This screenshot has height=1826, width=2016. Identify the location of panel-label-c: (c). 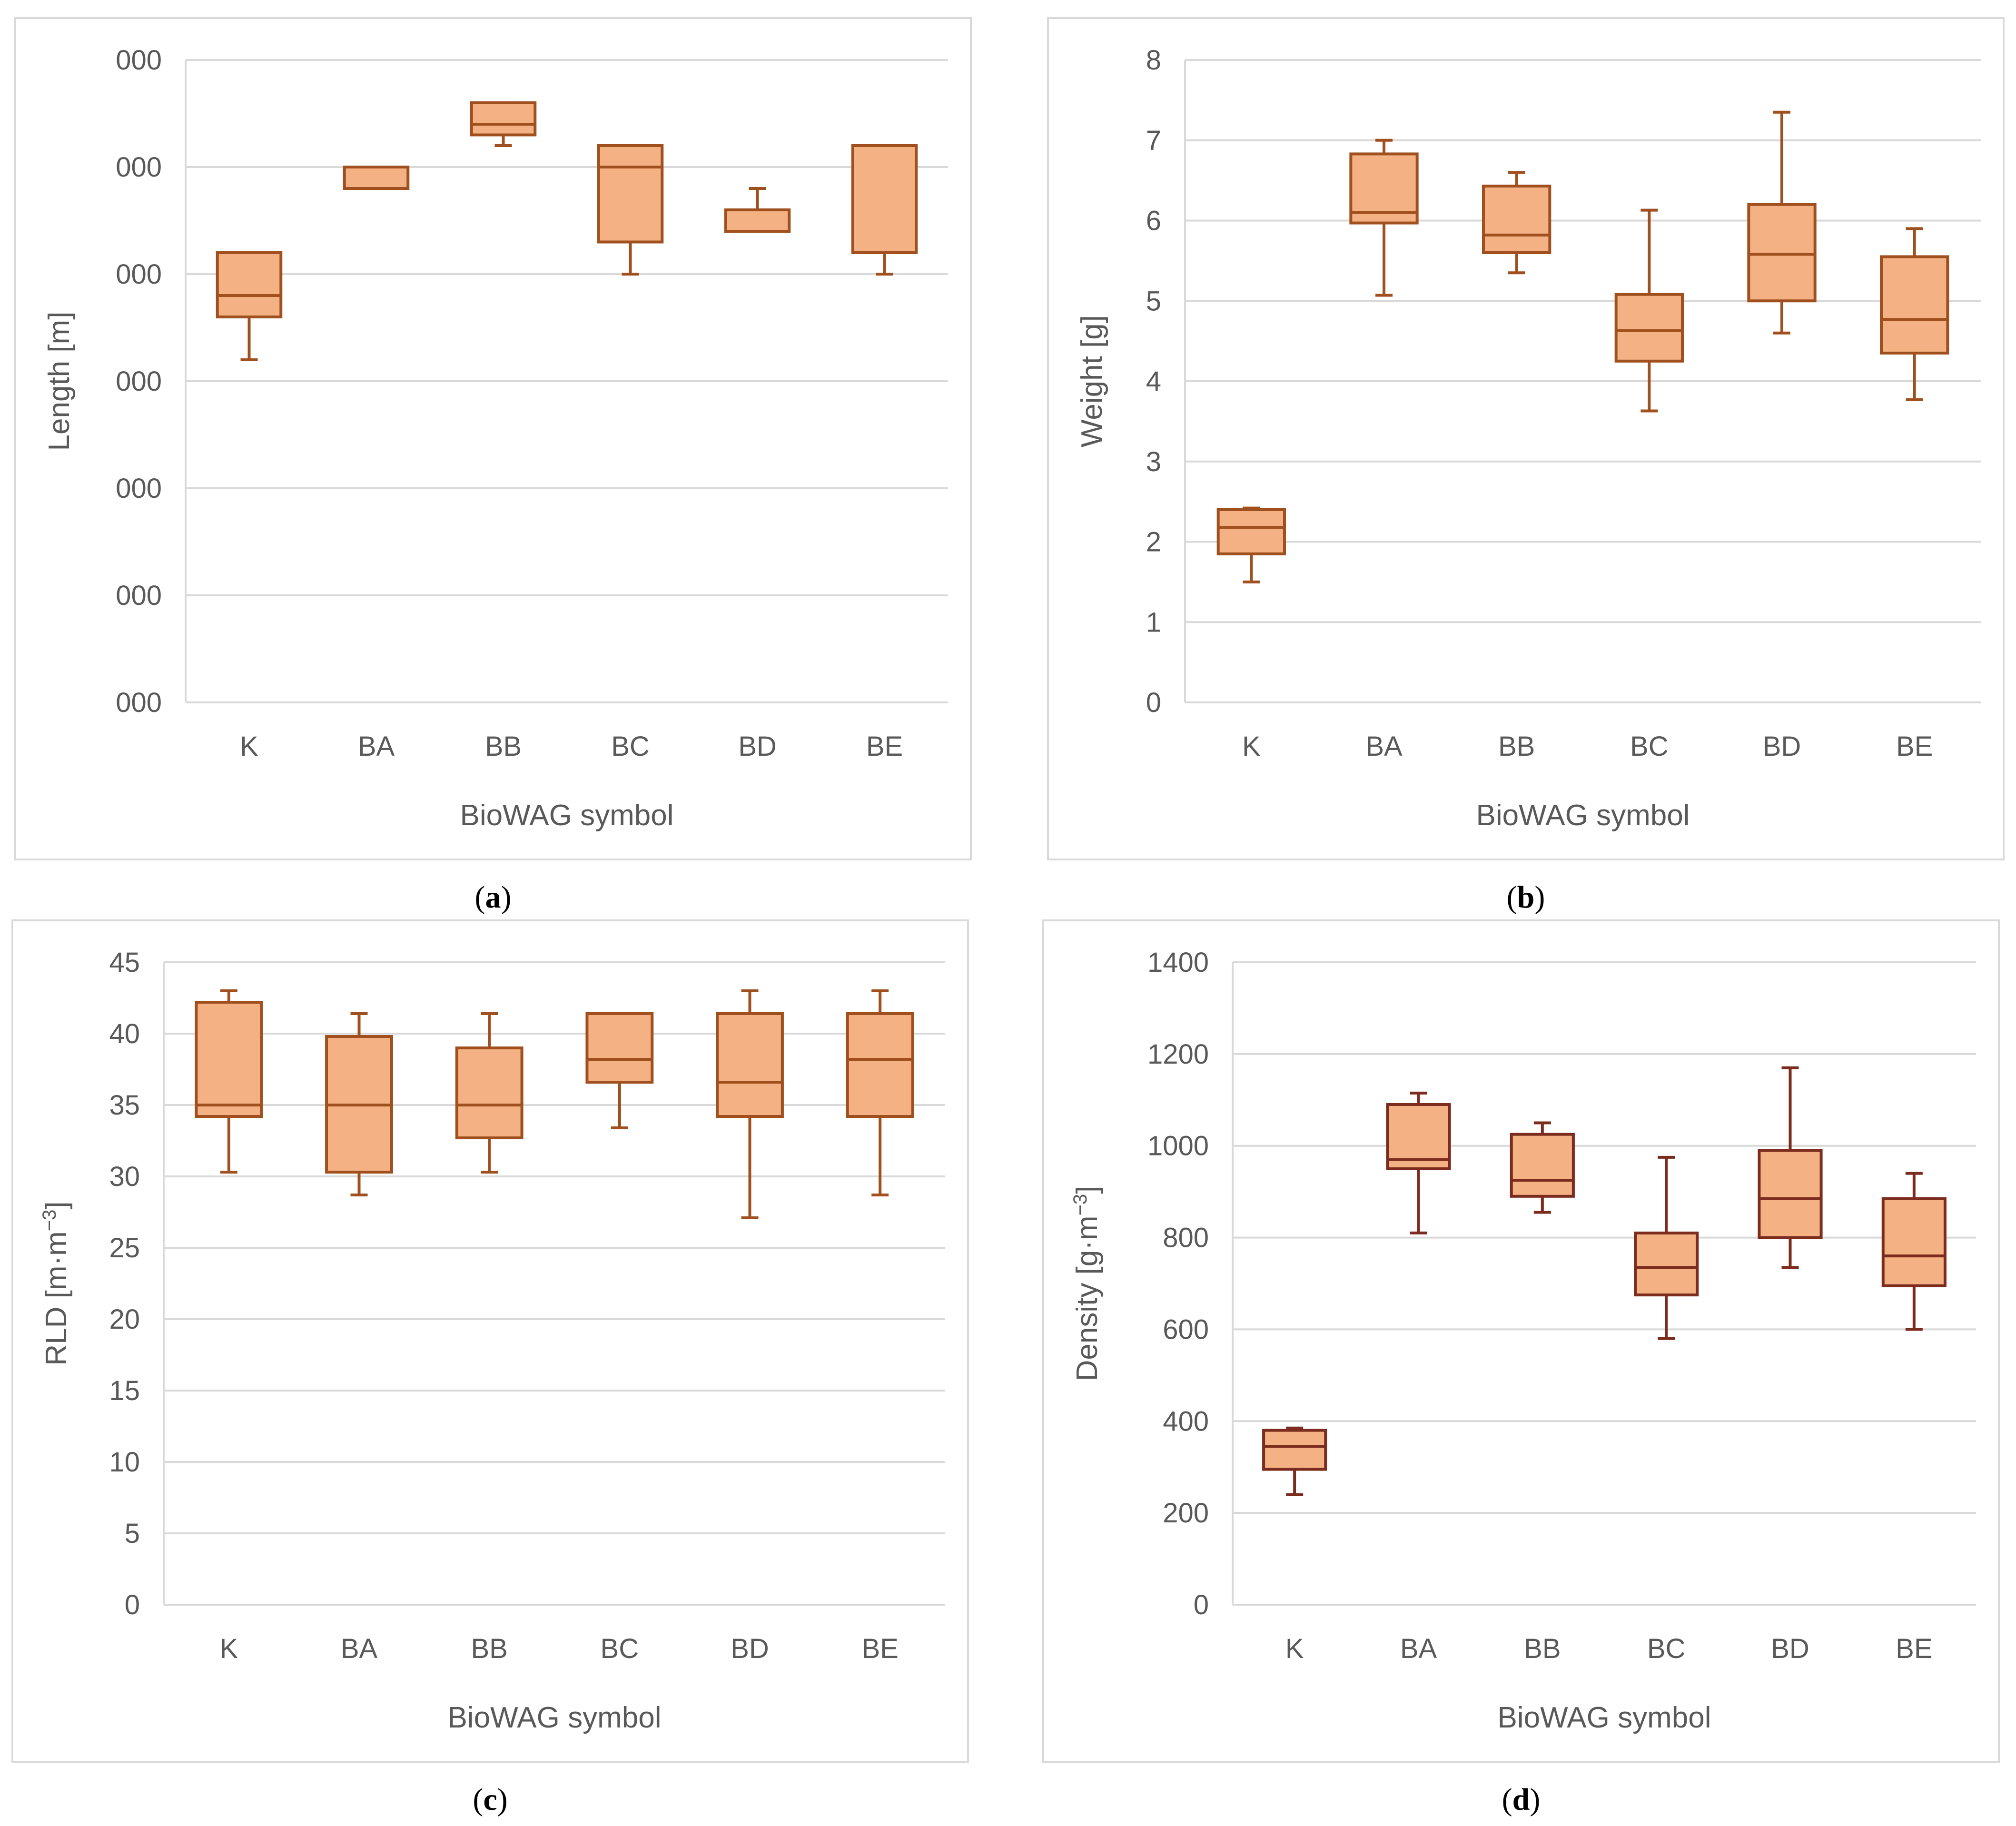
(491, 1799).